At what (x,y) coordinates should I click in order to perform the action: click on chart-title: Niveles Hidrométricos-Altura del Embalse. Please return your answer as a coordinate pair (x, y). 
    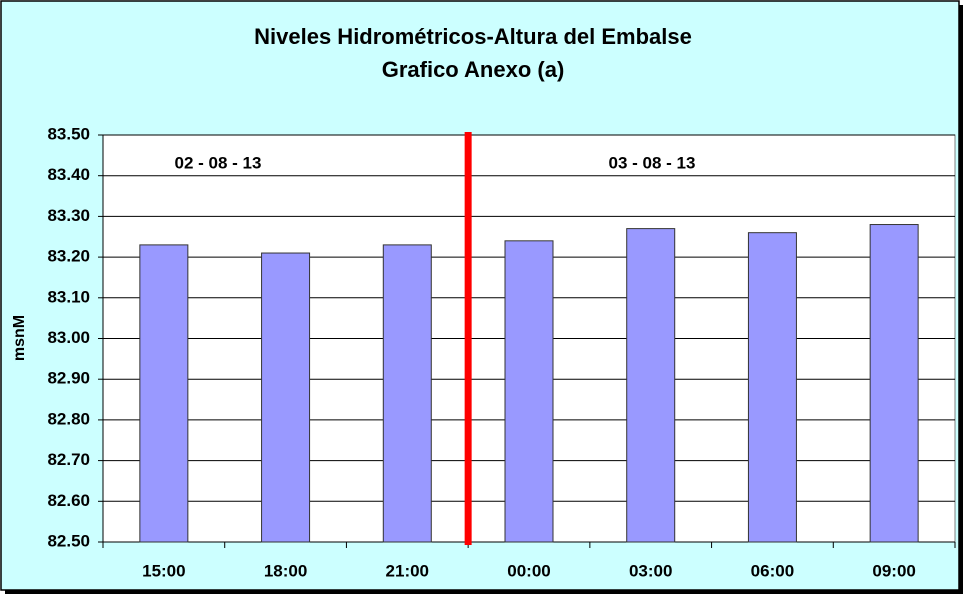
    Looking at the image, I should click on (473, 36).